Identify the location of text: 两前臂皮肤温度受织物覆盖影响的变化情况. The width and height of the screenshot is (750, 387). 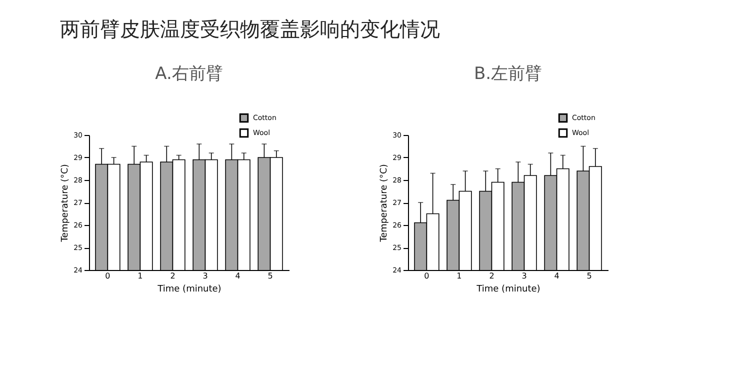
(250, 29).